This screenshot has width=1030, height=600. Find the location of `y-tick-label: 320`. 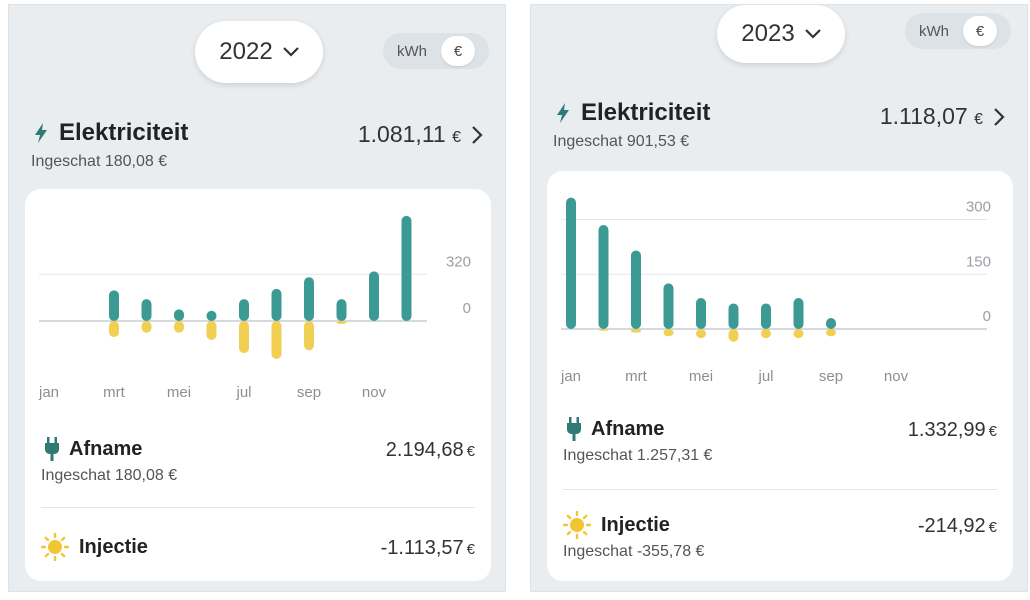

y-tick-label: 320 is located at coordinates (458, 261).